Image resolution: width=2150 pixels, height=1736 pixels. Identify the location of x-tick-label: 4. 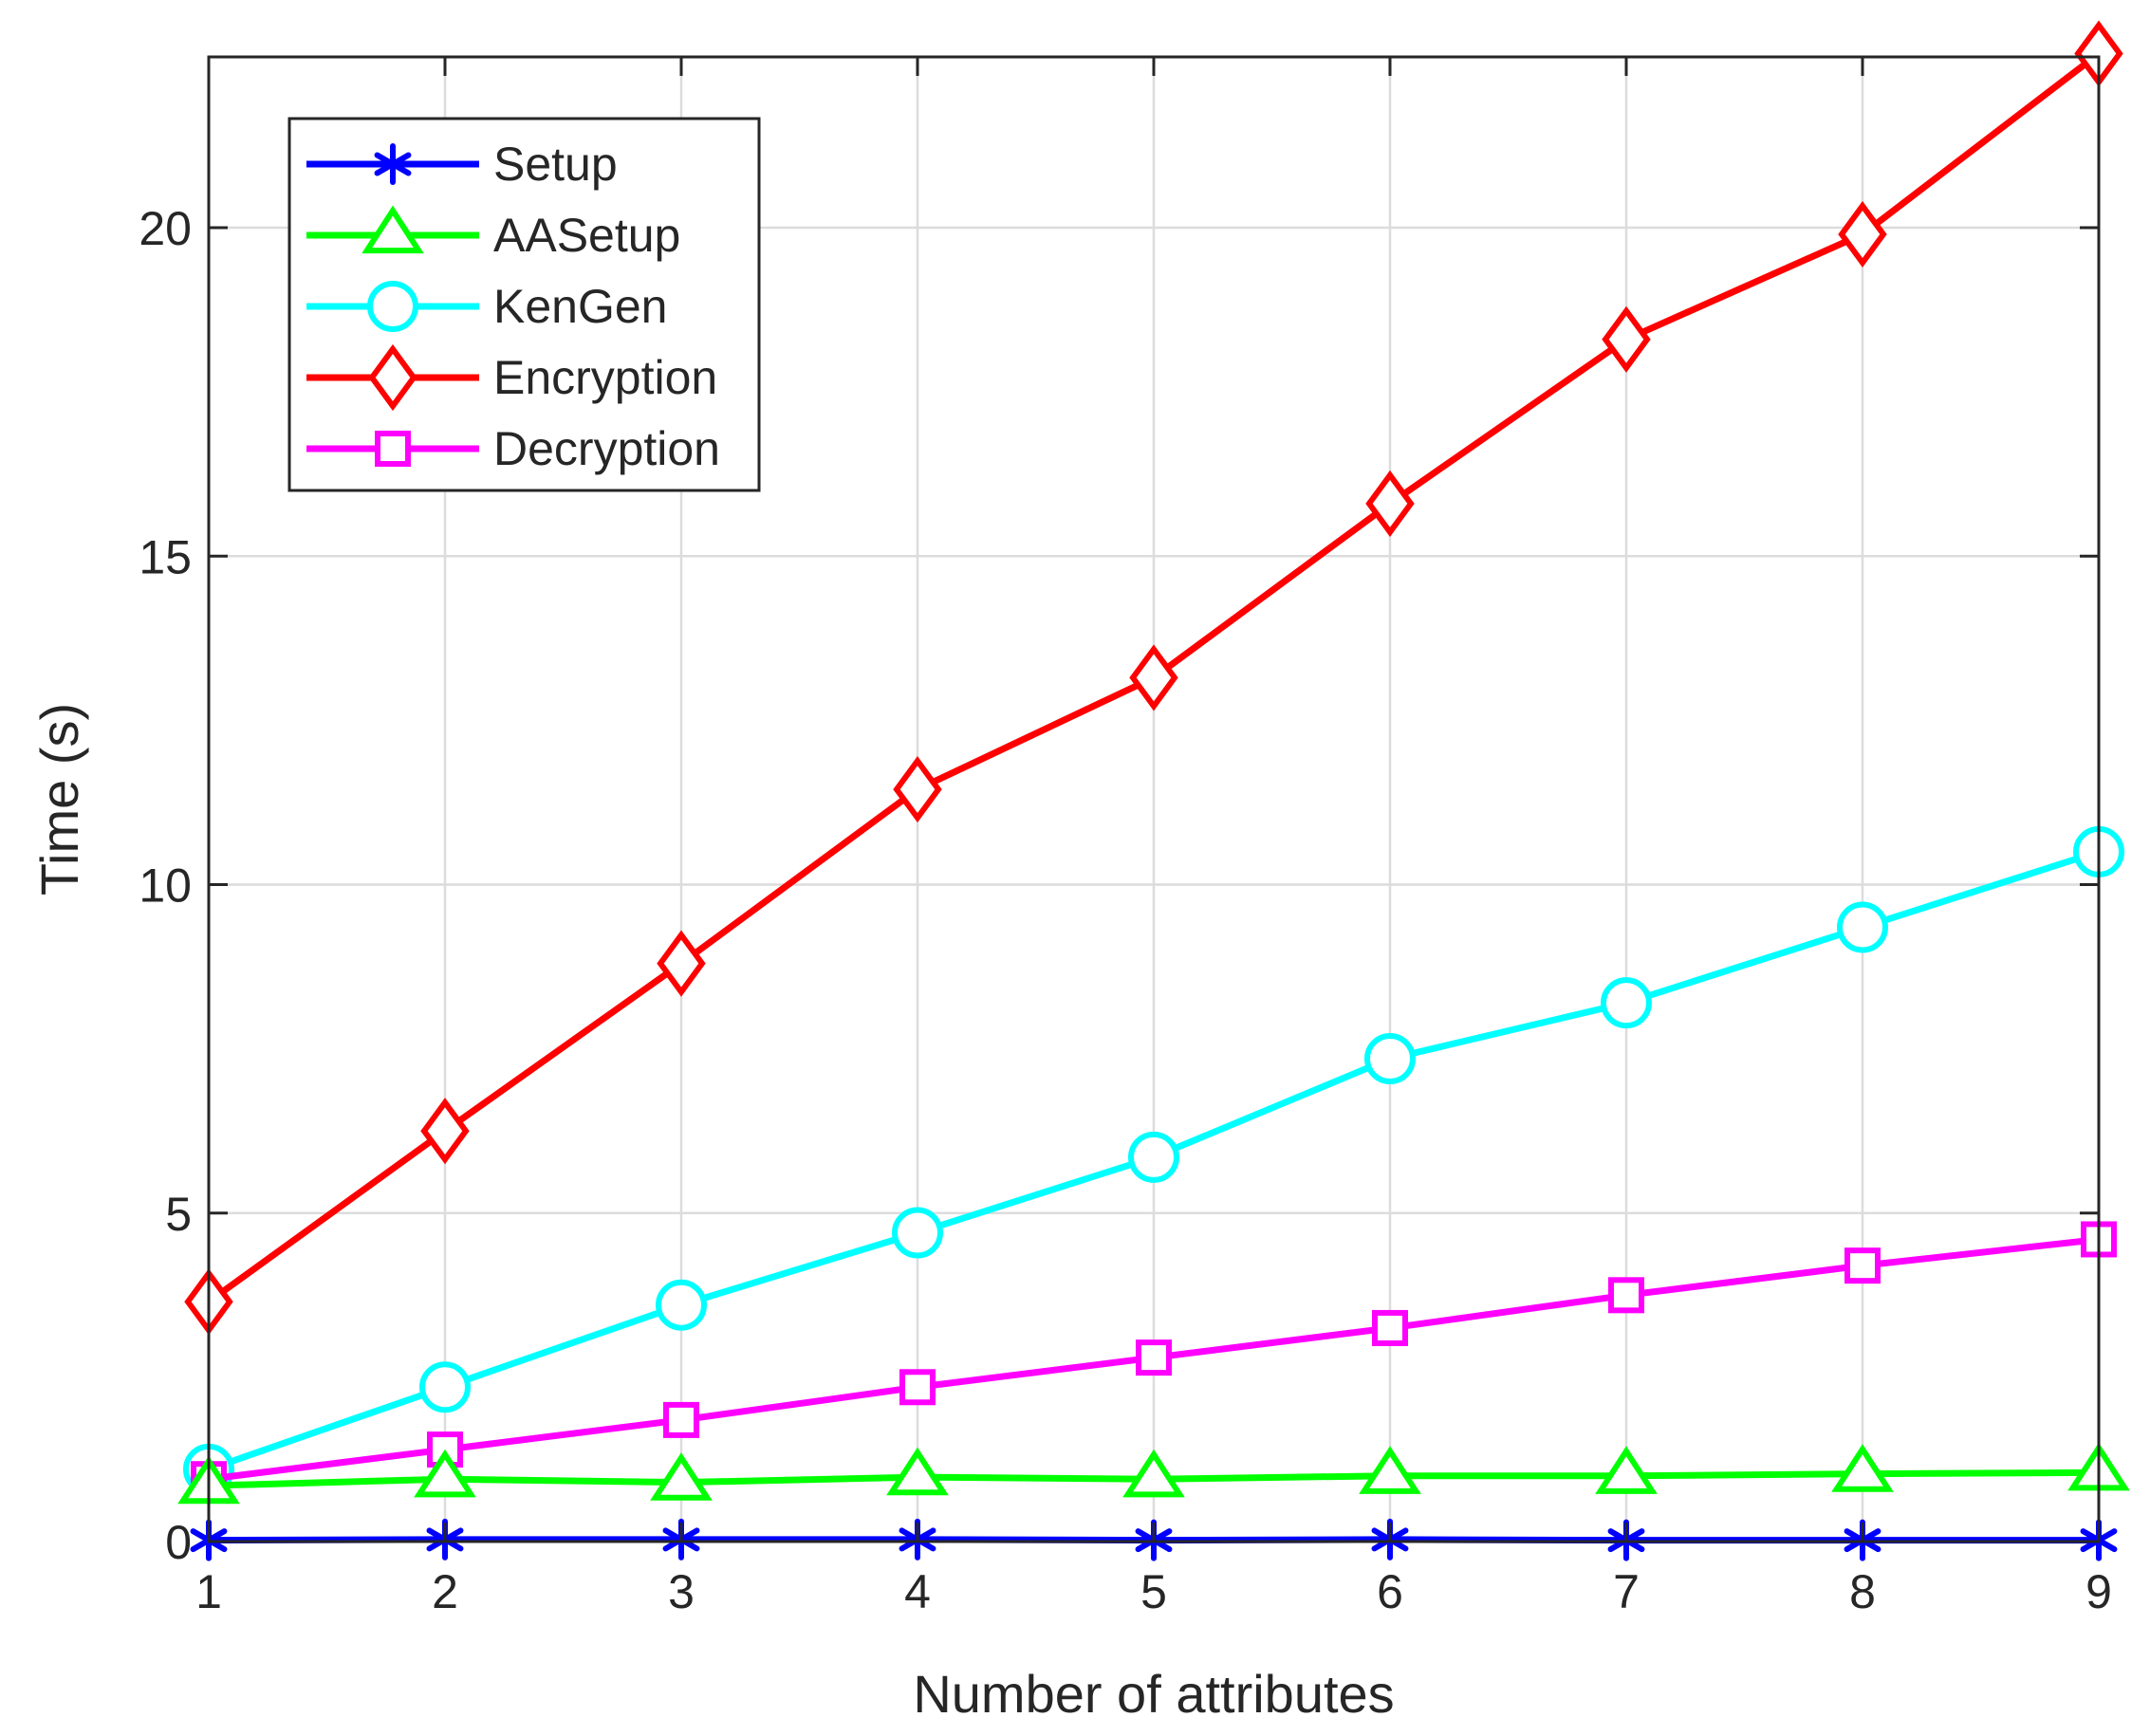
(918, 1591).